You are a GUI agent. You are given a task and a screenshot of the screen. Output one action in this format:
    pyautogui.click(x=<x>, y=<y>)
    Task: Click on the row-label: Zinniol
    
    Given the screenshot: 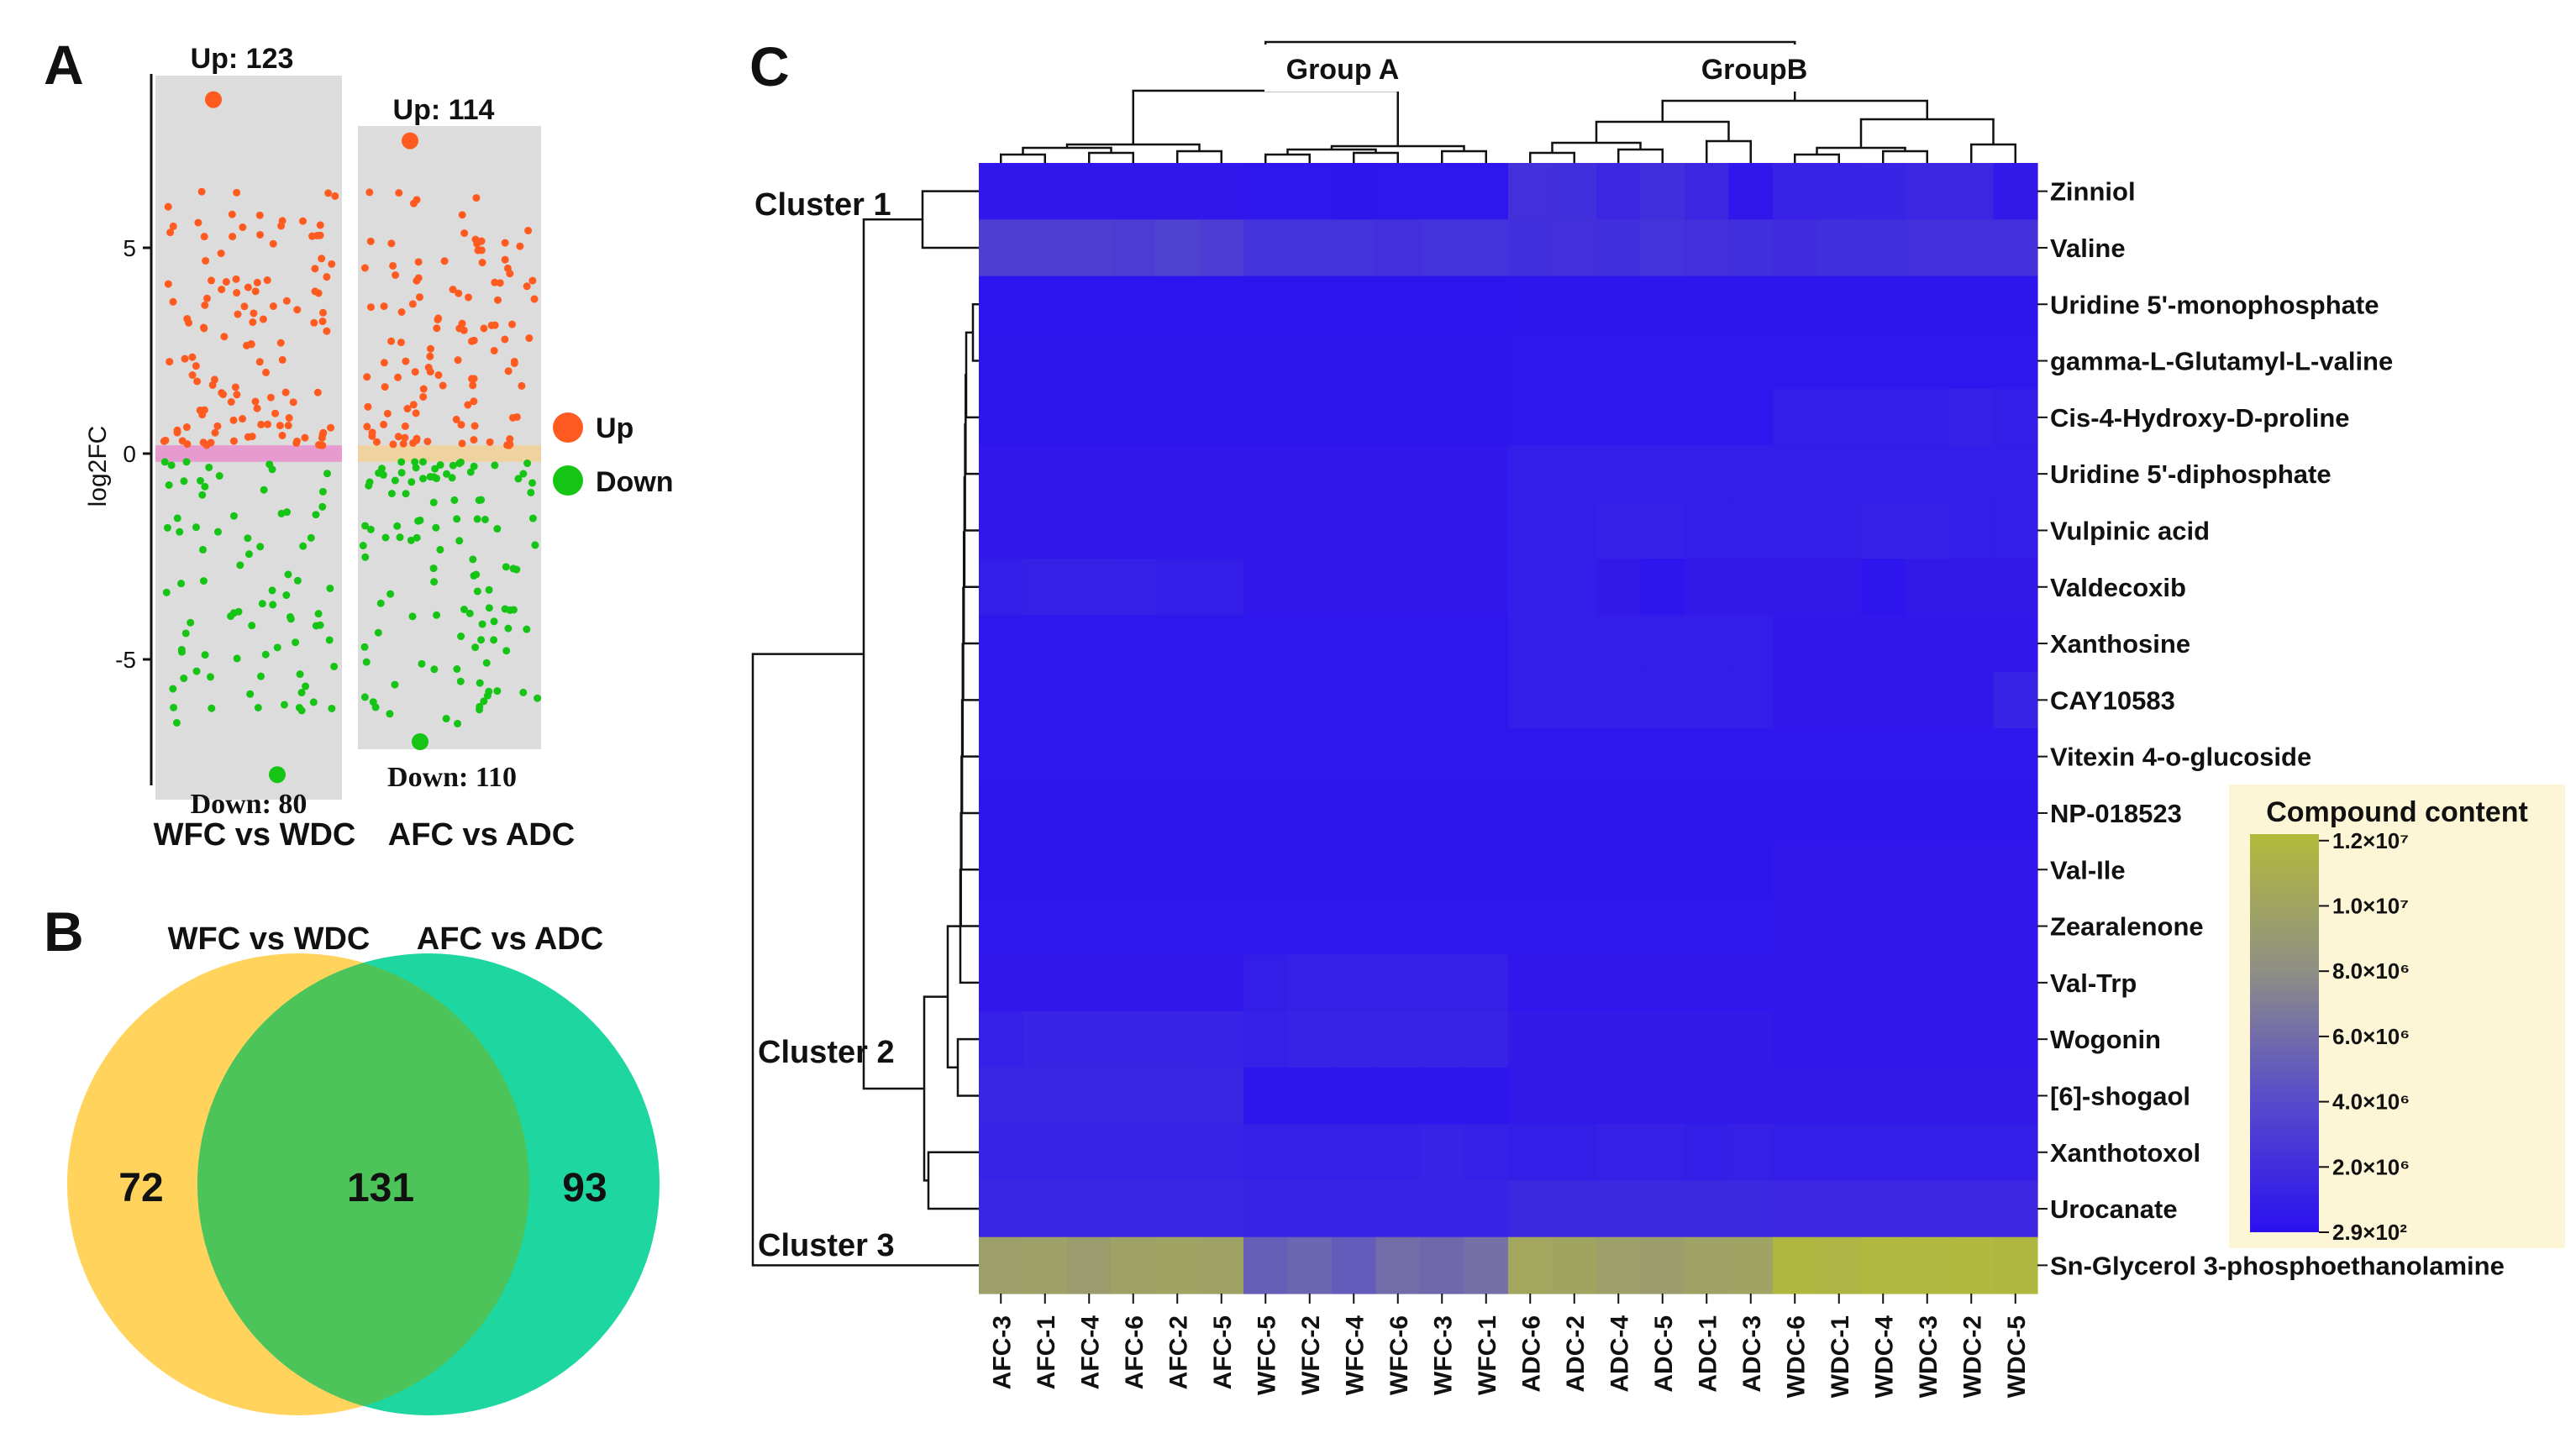 What is the action you would take?
    pyautogui.click(x=2093, y=192)
    